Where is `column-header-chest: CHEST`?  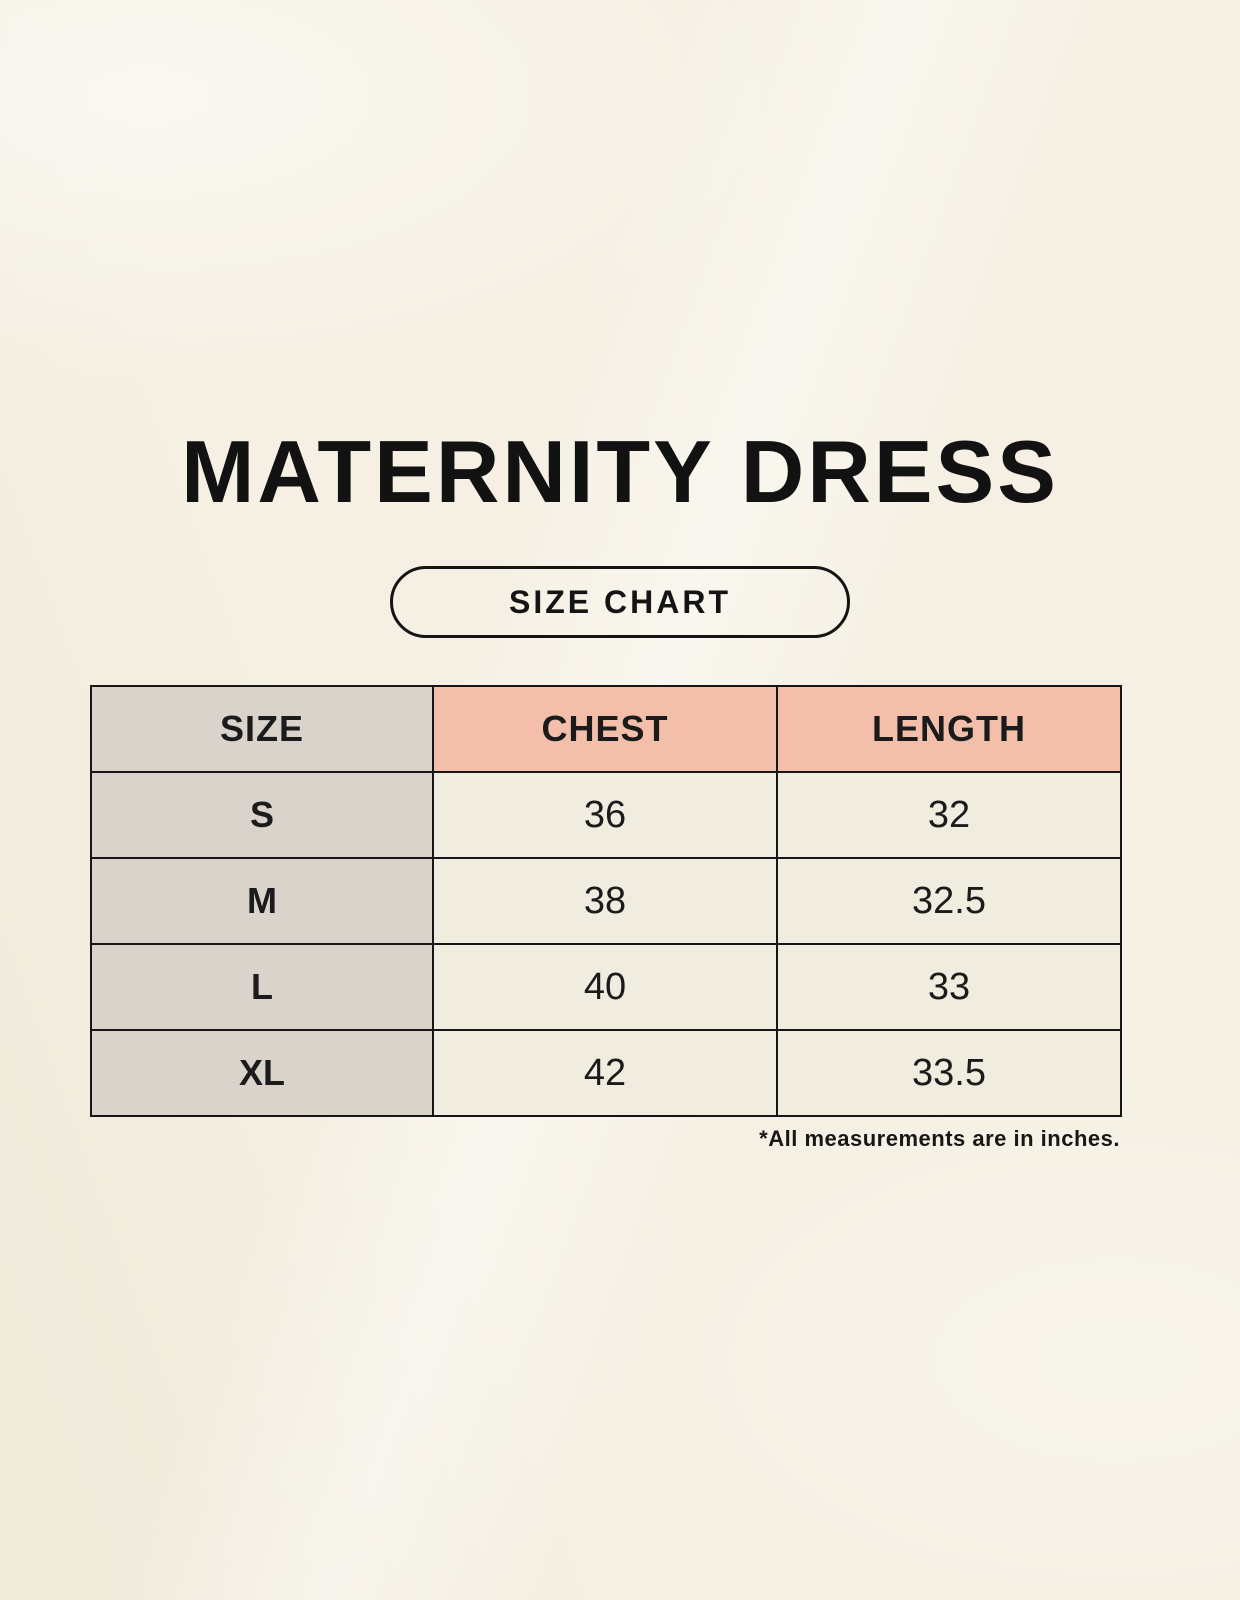 column-header-chest: CHEST is located at coordinates (605, 729).